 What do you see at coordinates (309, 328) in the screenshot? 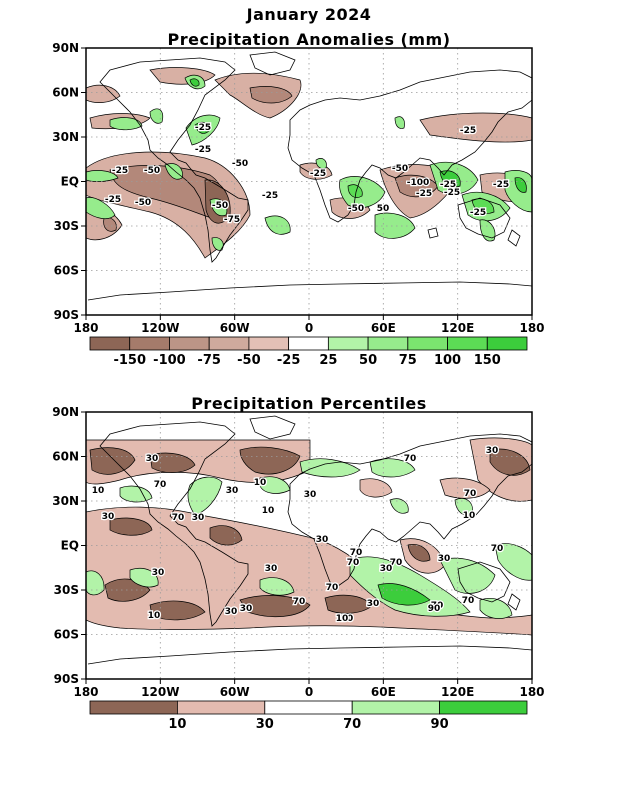
I see `lon-tick-label: 0` at bounding box center [309, 328].